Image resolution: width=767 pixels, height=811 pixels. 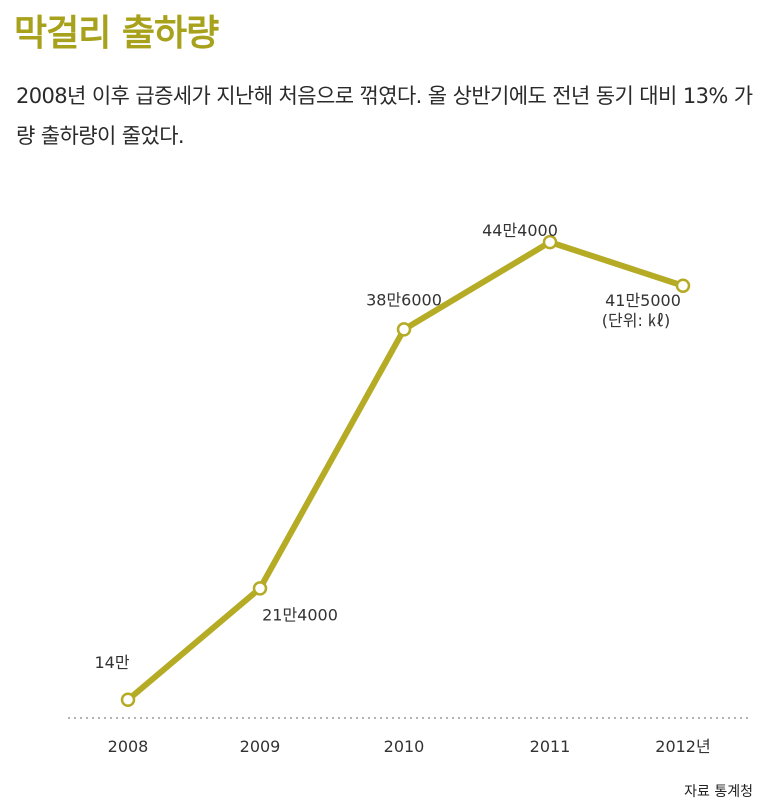 I want to click on data-label-2011: 44만4000, so click(x=520, y=230).